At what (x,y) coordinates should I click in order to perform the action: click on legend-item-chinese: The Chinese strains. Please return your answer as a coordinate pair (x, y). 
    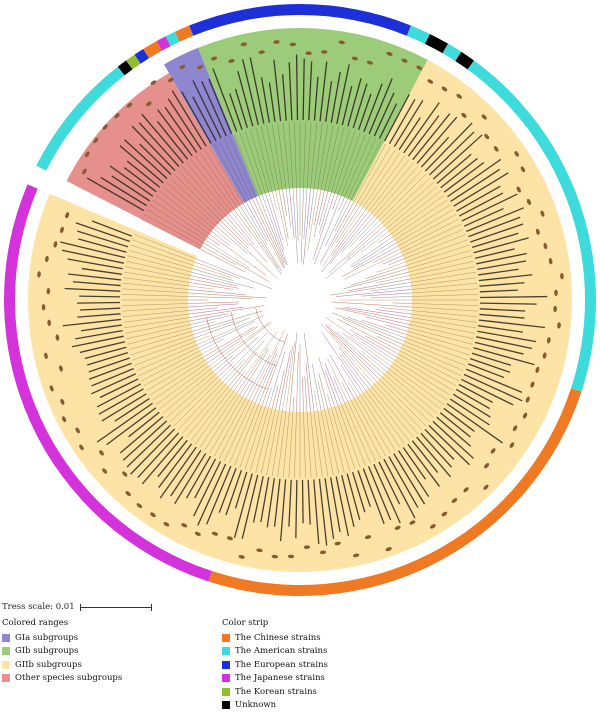
    Looking at the image, I should click on (275, 638).